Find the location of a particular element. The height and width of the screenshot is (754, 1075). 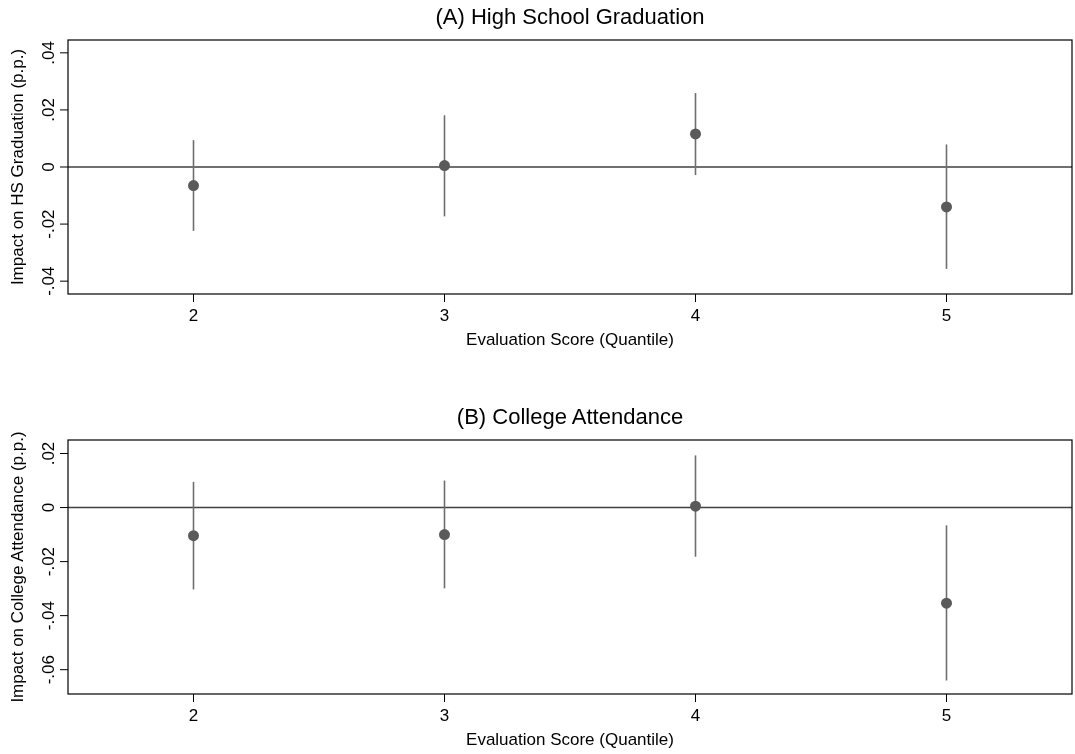

y-tick-label: .04 is located at coordinates (48, 53).